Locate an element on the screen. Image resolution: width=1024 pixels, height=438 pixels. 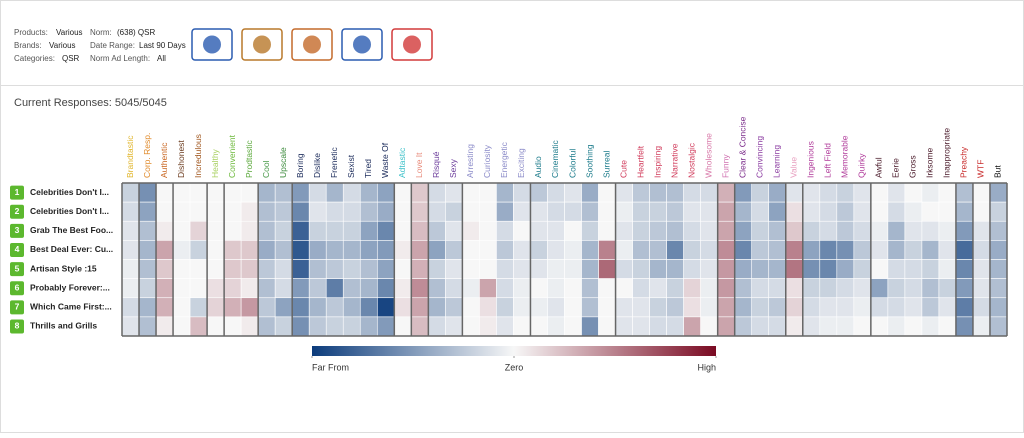
column-label: Nostalgic is located at coordinates (691, 160).